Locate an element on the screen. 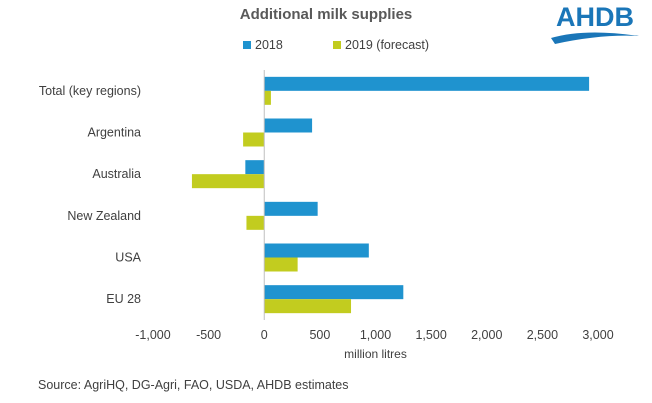 The height and width of the screenshot is (403, 652). x-axis-title: million litres is located at coordinates (375, 354).